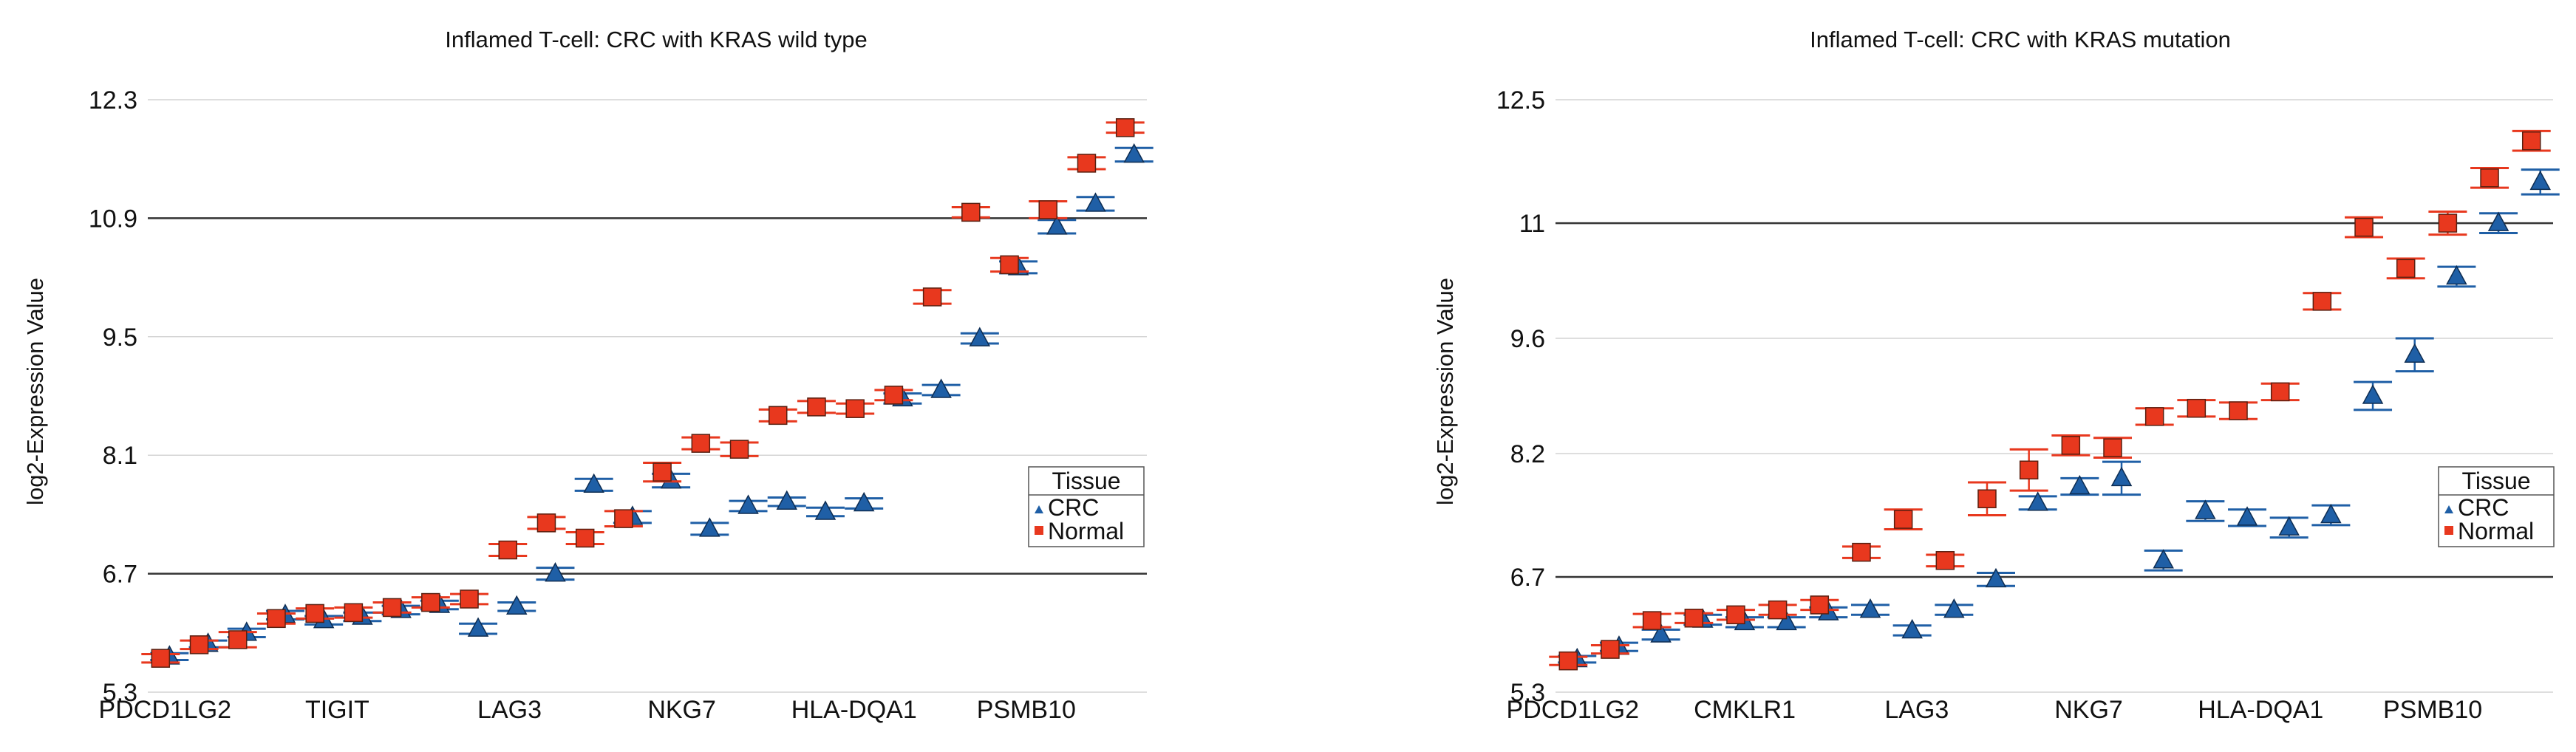 This screenshot has width=2576, height=752. I want to click on legend-box, so click(2496, 507).